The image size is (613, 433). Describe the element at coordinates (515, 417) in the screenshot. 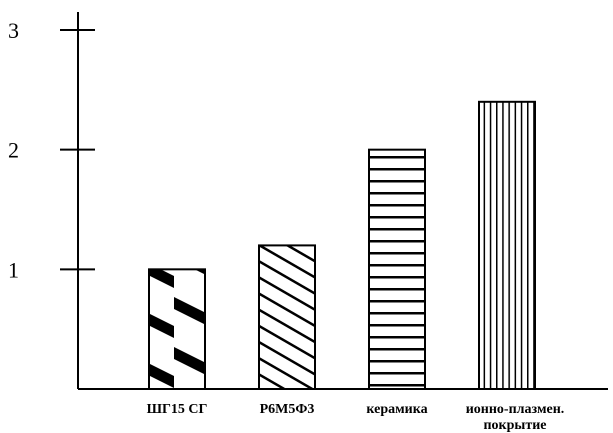

I see `x-category-label: ионно-плазмен. покрытие` at that location.